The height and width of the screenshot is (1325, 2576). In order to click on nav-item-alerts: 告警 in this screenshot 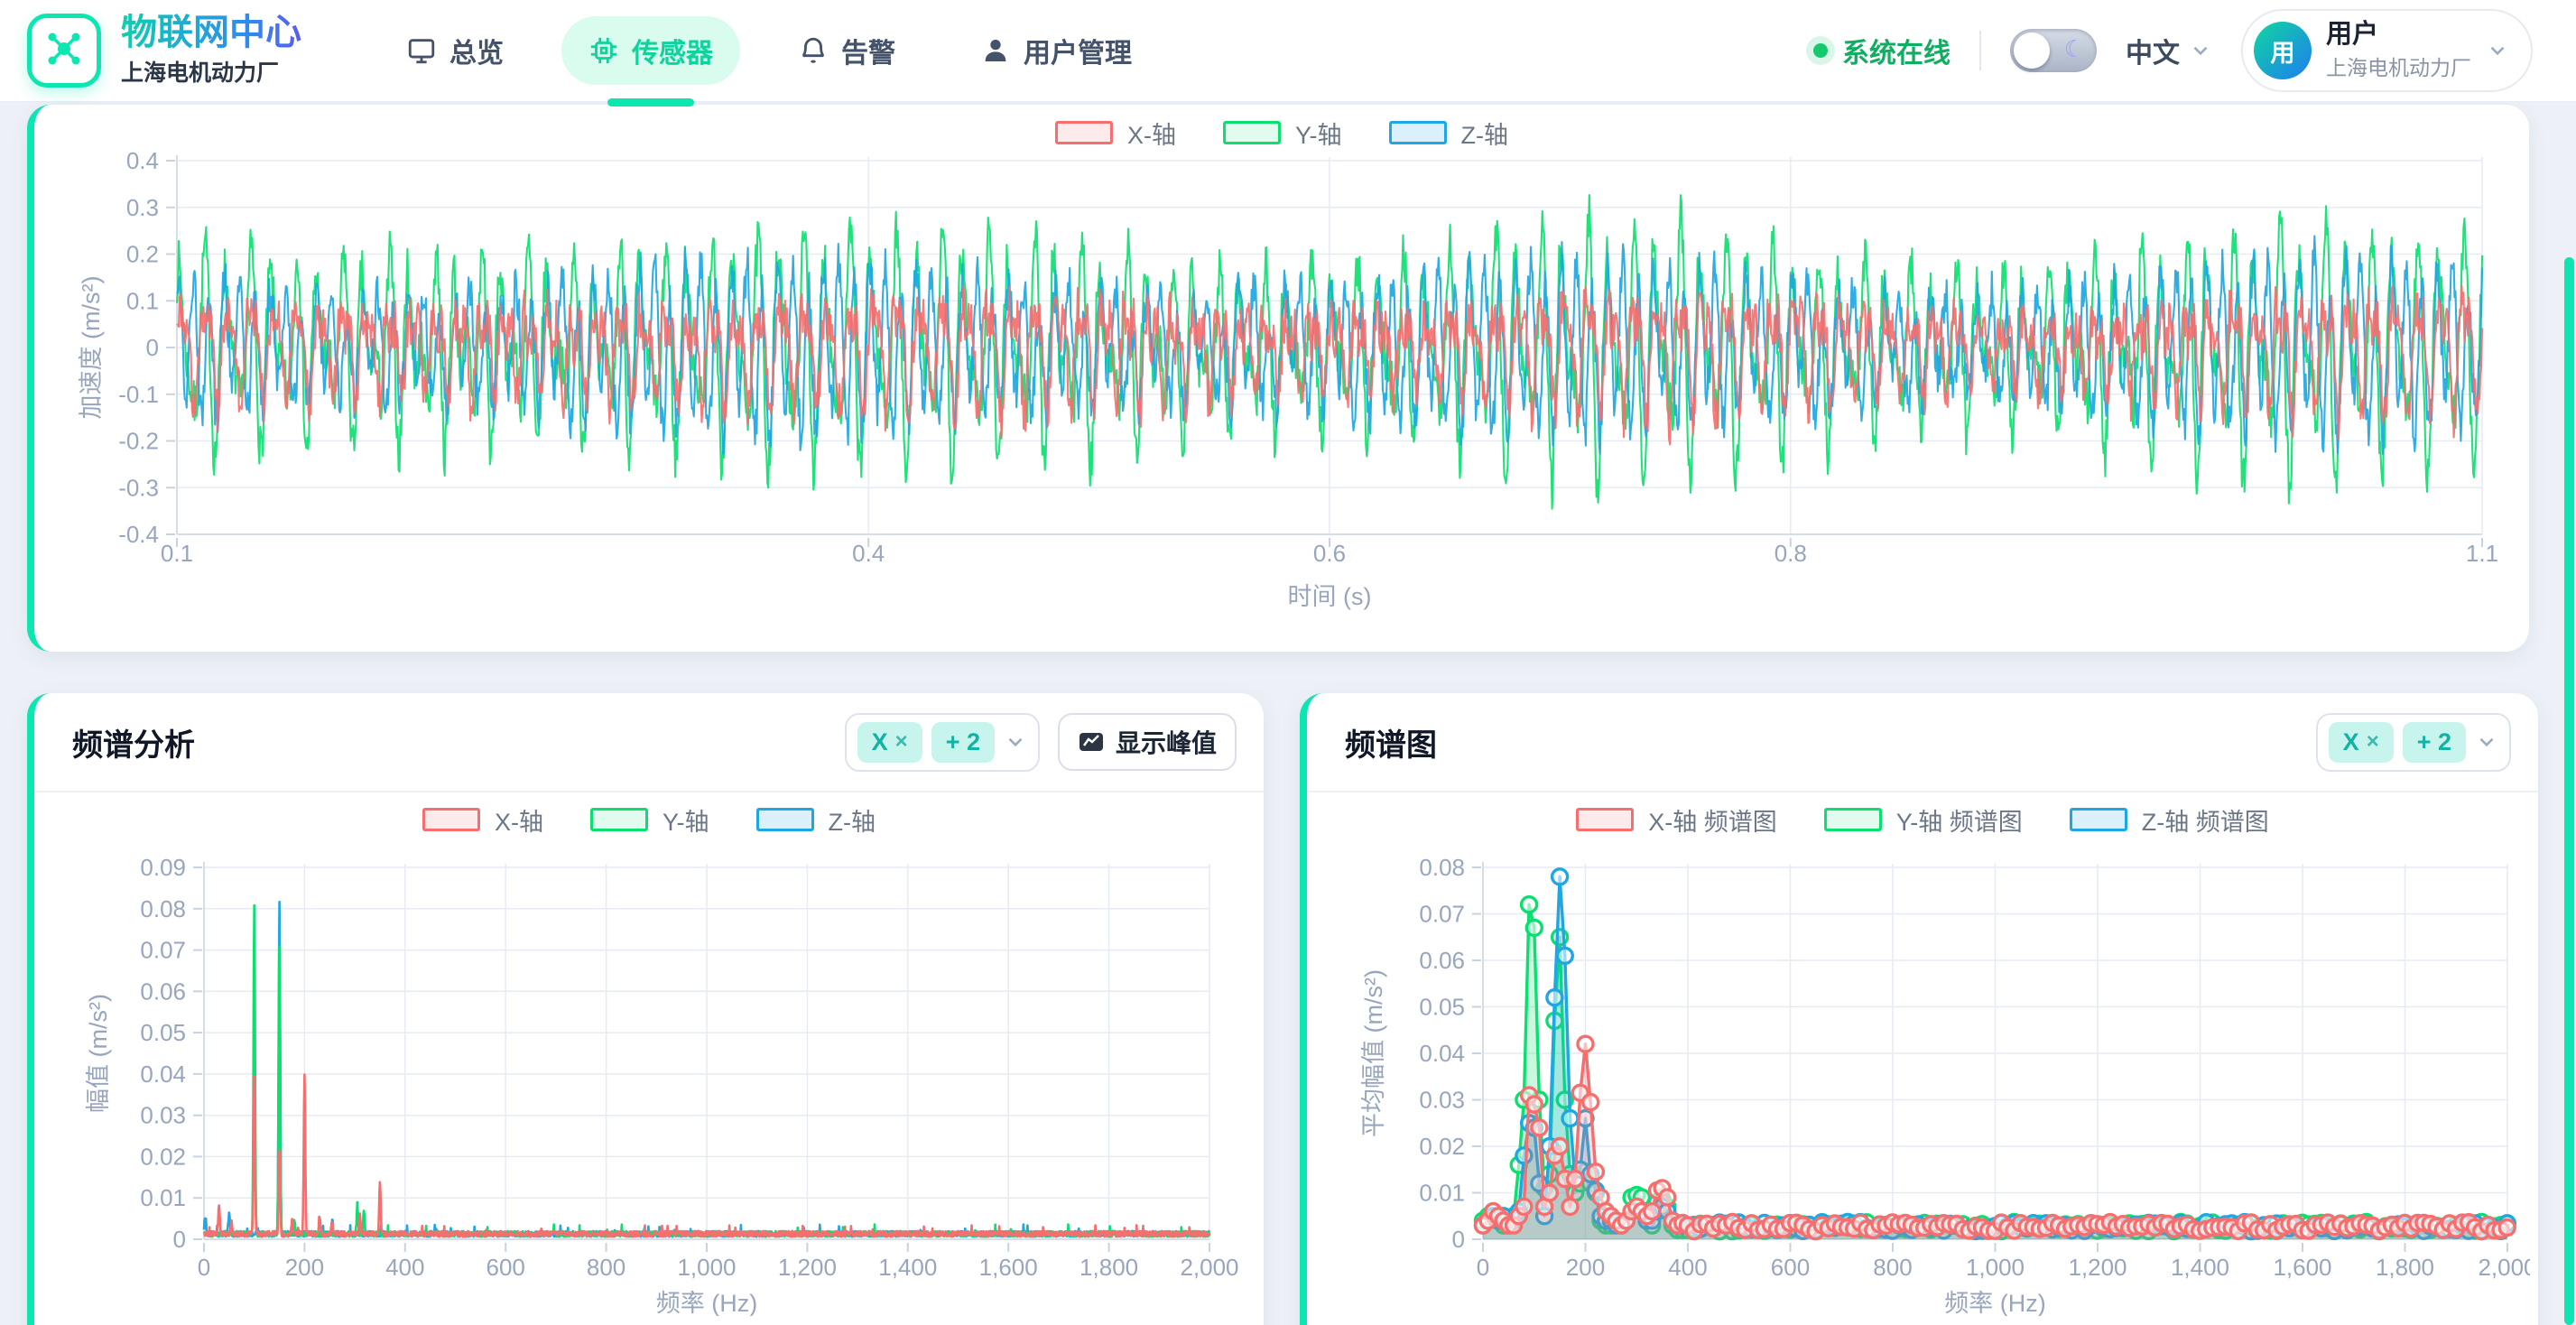, I will do `click(847, 51)`.